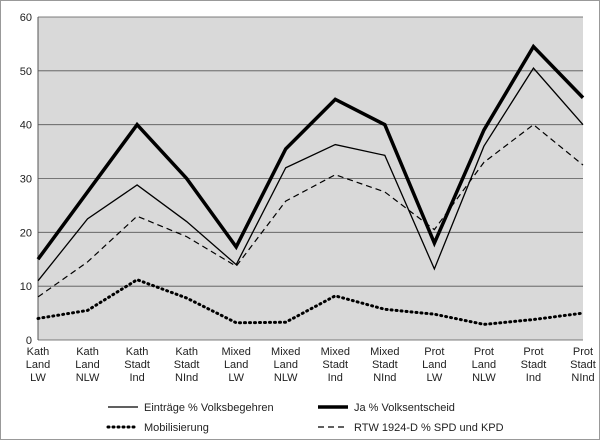  Describe the element at coordinates (300, 415) in the screenshot. I see `legend-box` at that location.